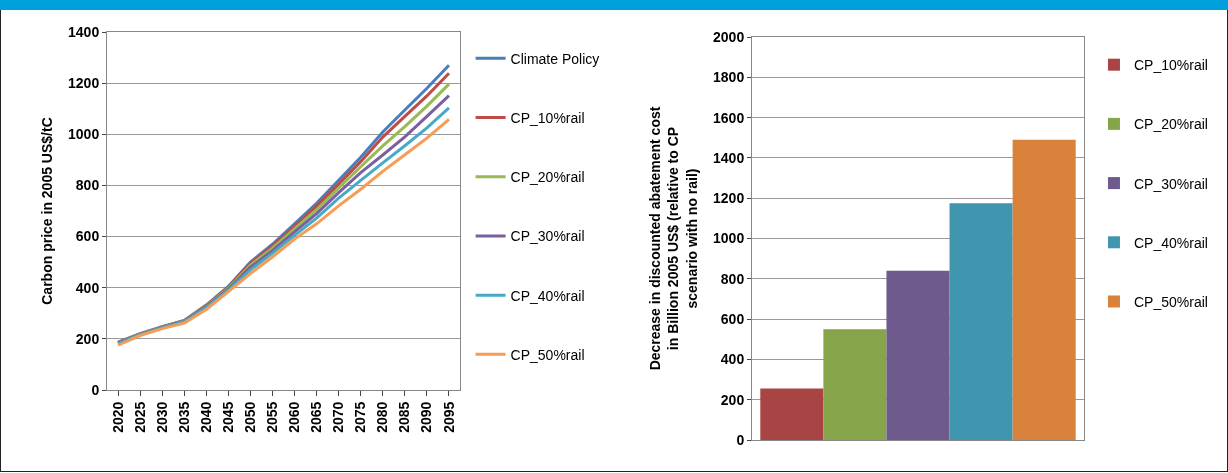 This screenshot has width=1228, height=473. Describe the element at coordinates (294, 417) in the screenshot. I see `x-tick-label: 2060` at that location.